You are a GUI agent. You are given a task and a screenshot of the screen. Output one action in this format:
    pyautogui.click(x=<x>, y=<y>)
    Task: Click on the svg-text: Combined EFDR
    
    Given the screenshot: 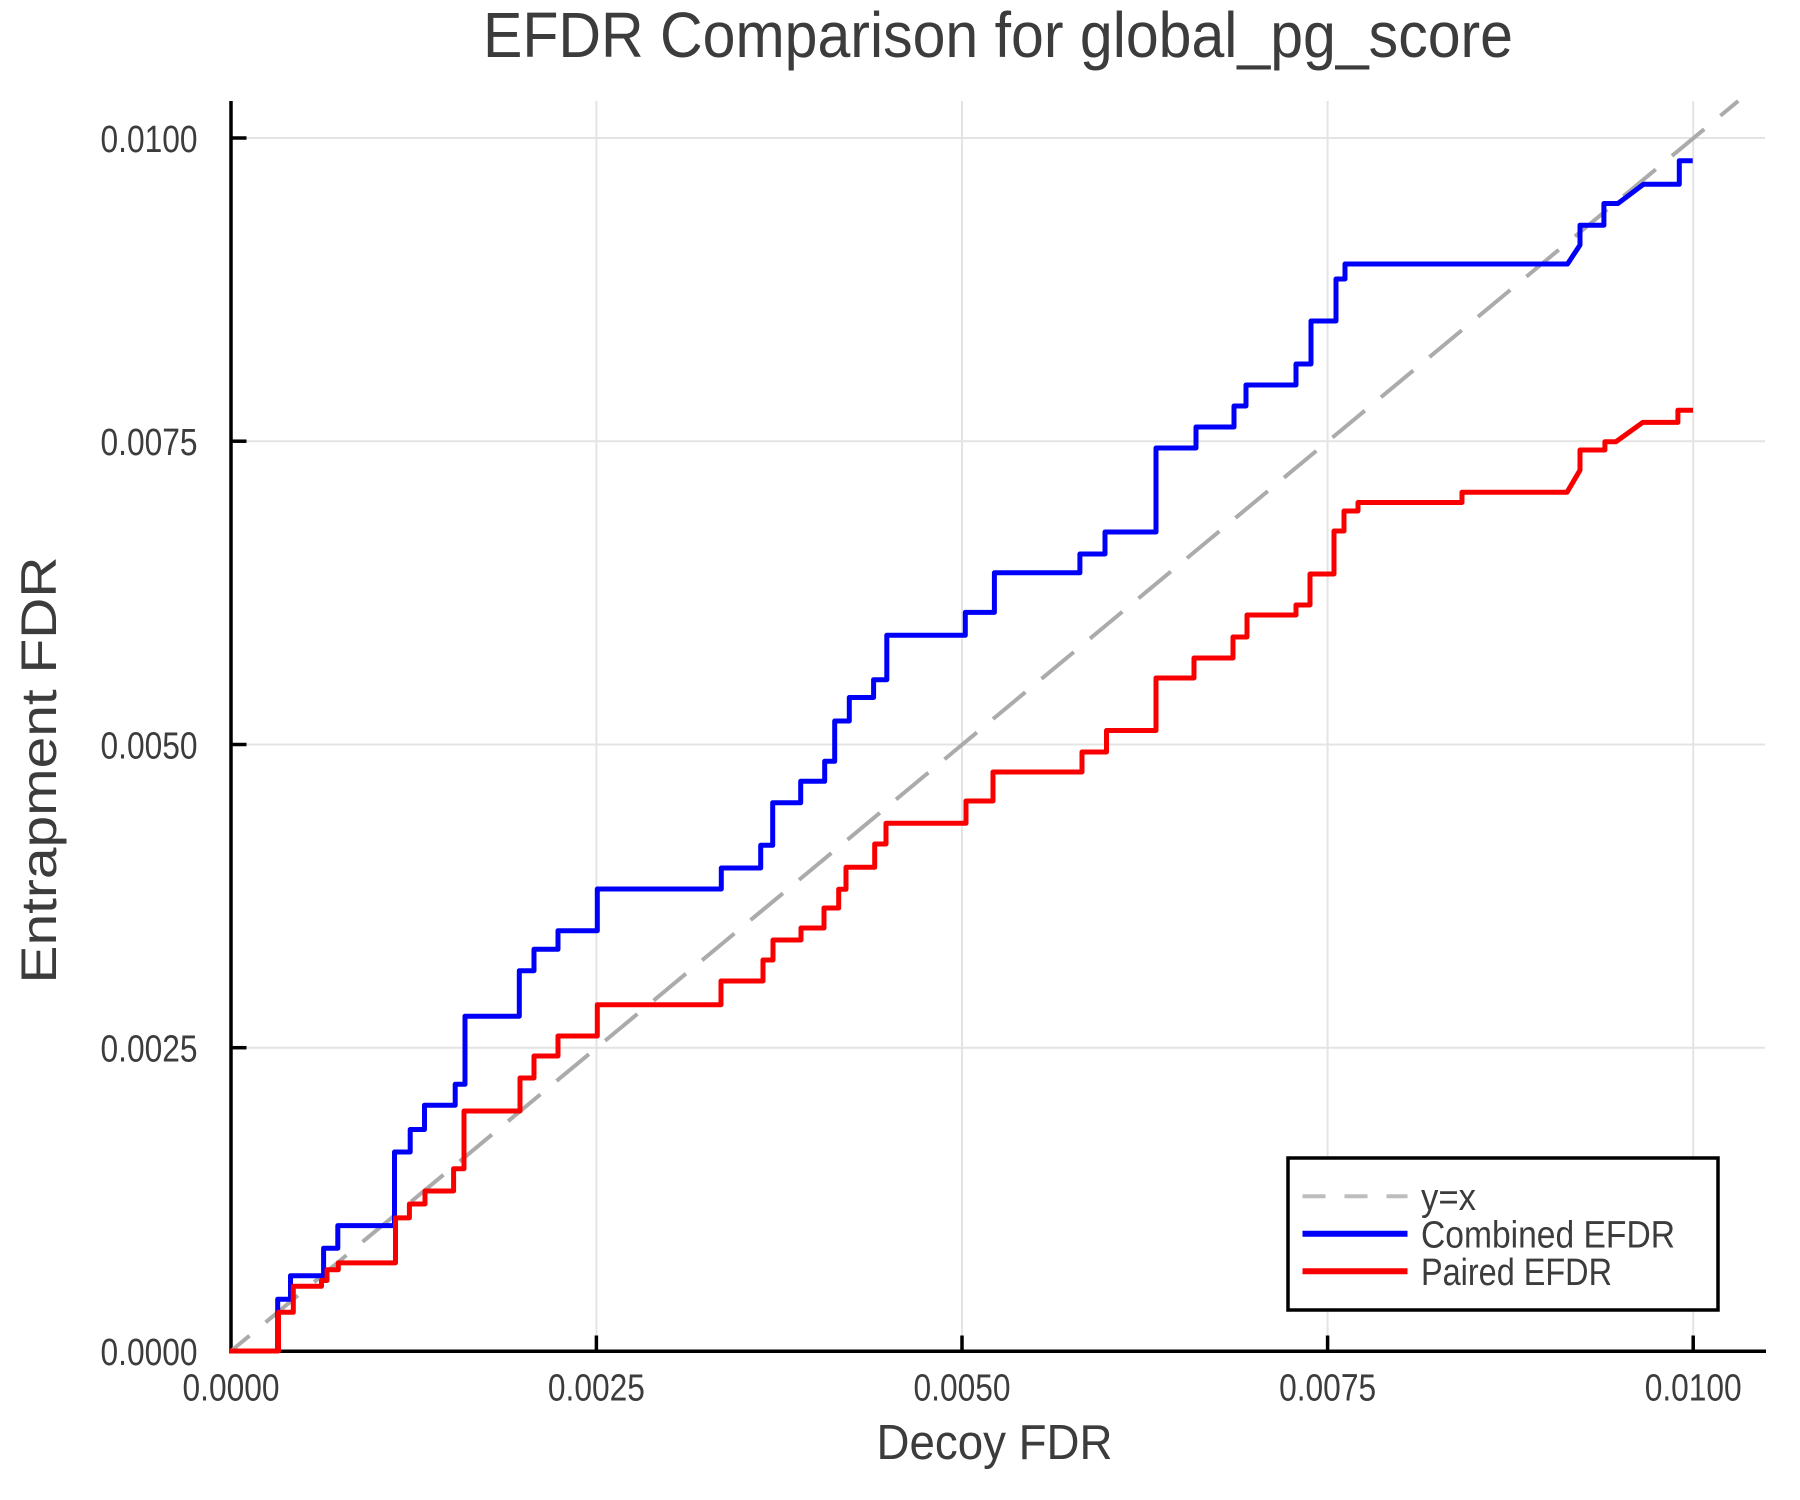 What is the action you would take?
    pyautogui.click(x=1548, y=1236)
    